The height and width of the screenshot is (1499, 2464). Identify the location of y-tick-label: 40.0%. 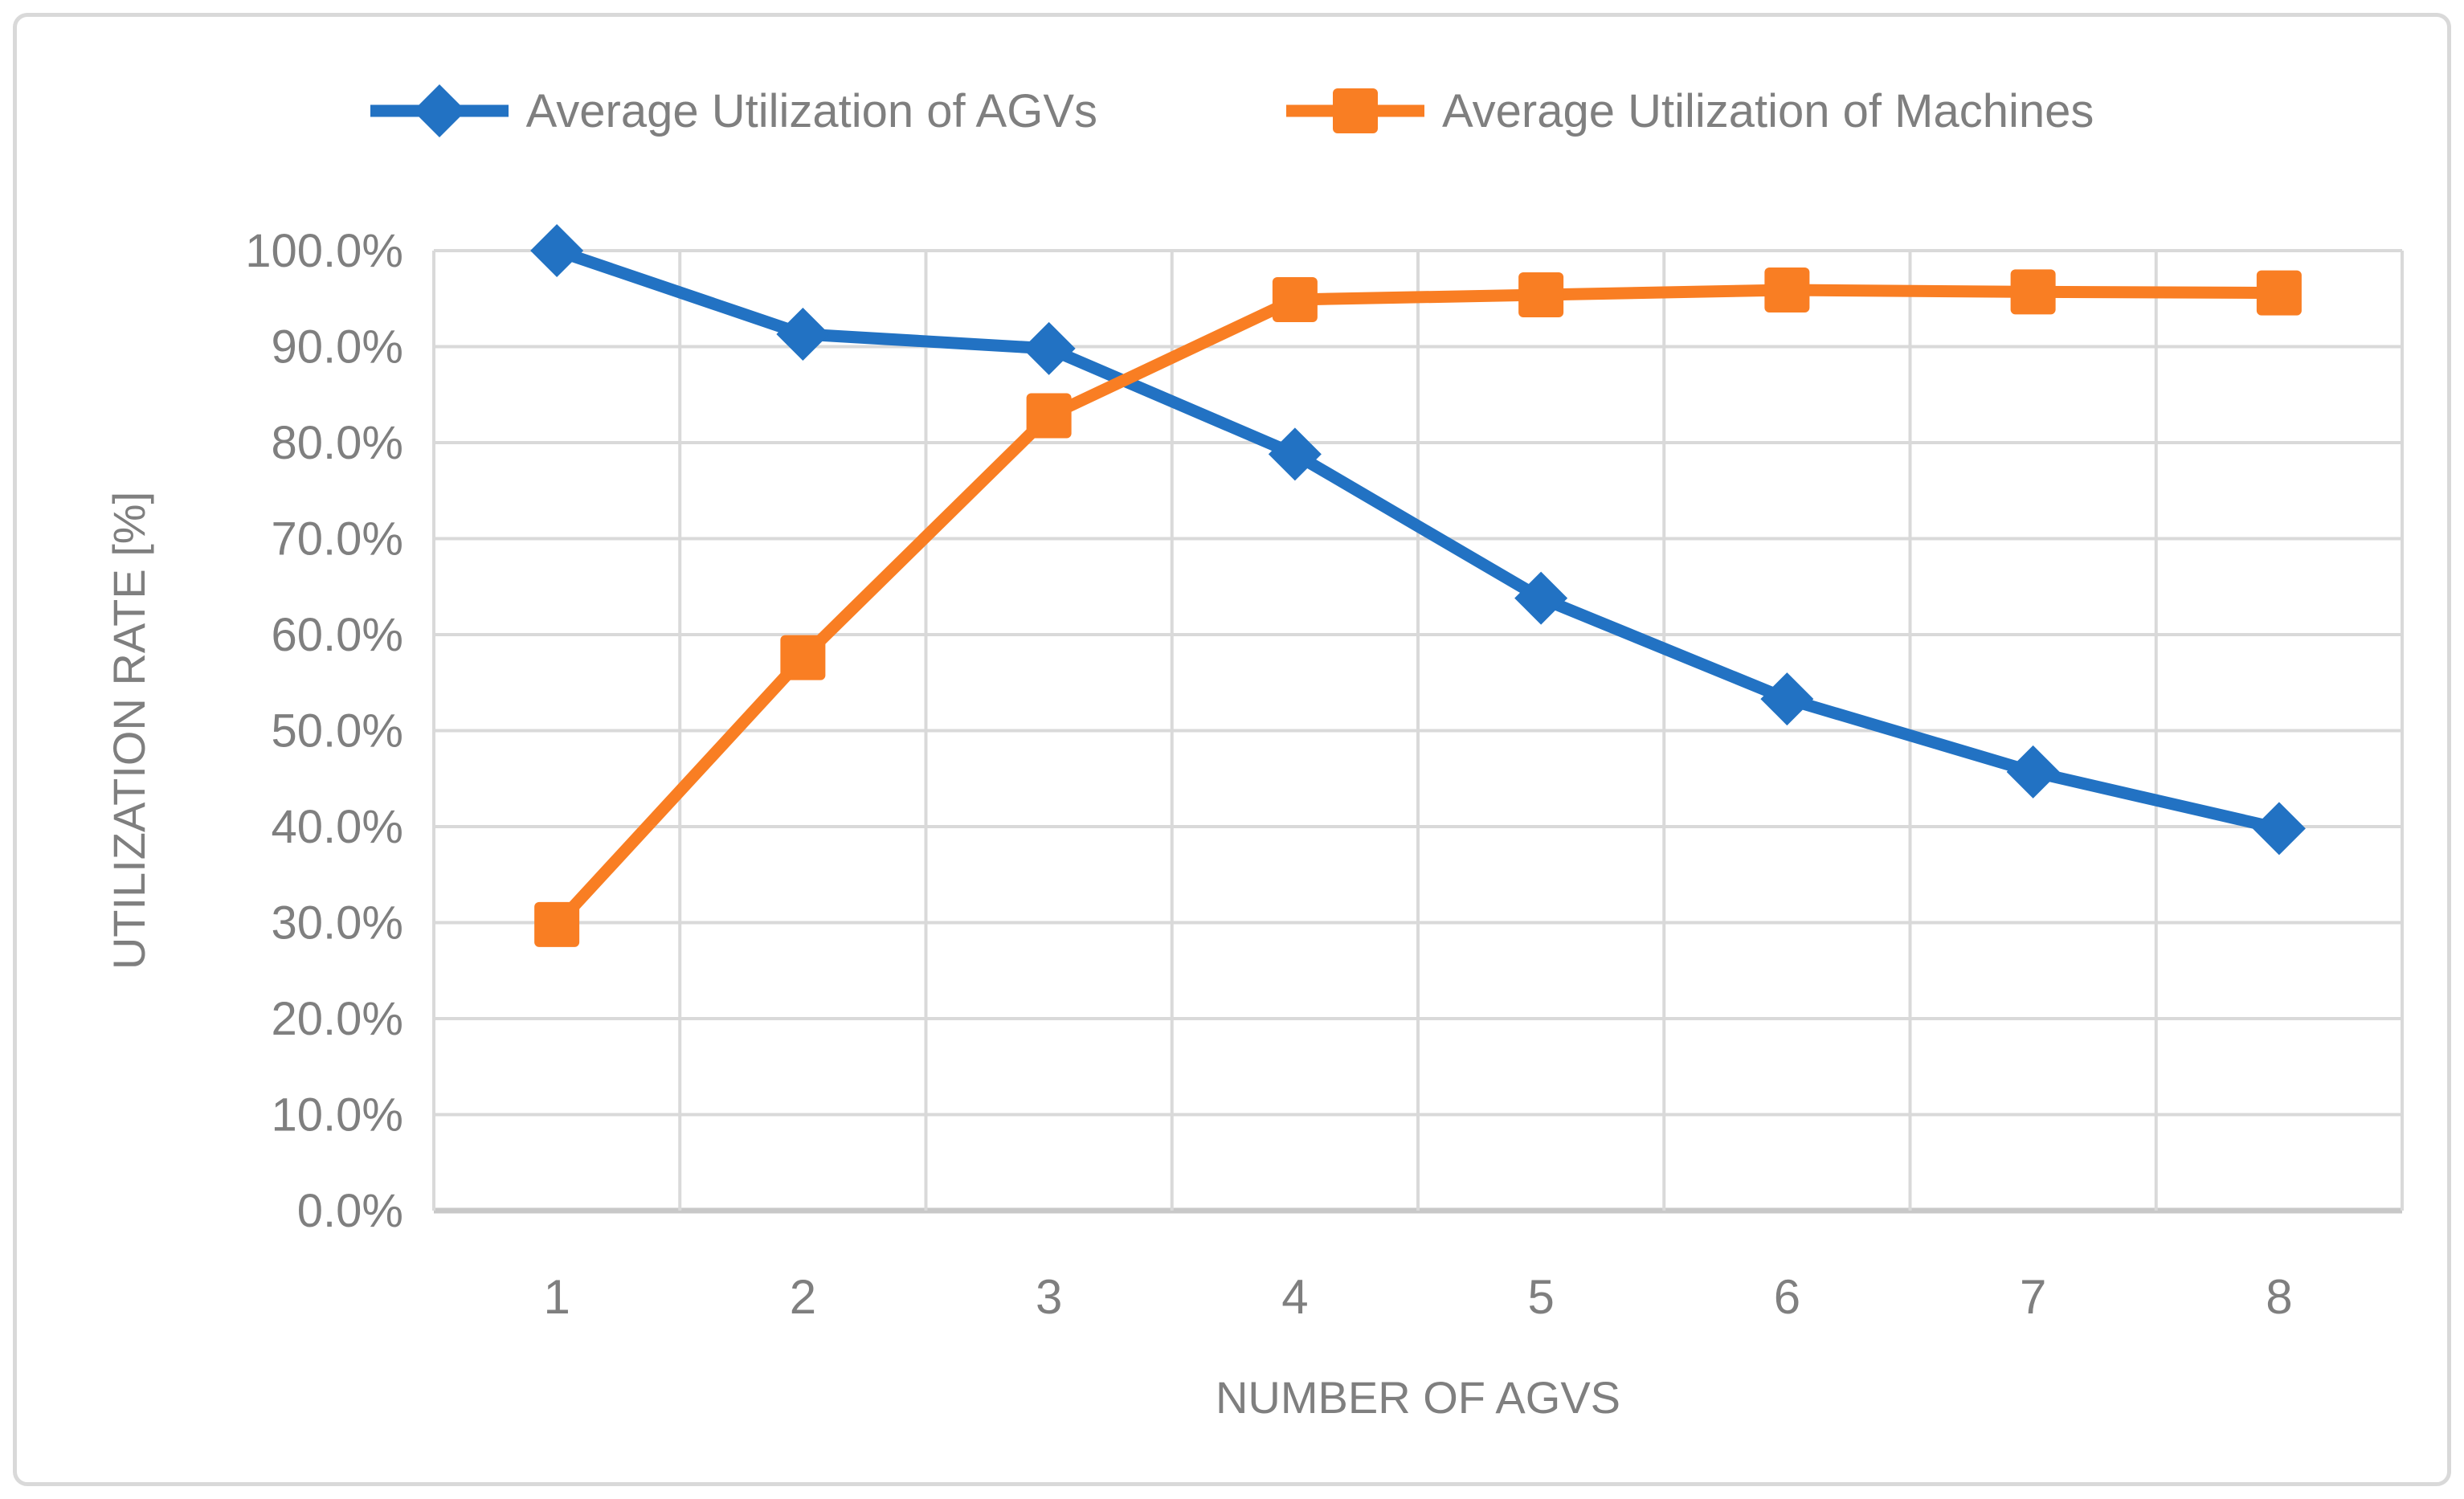
(337, 827).